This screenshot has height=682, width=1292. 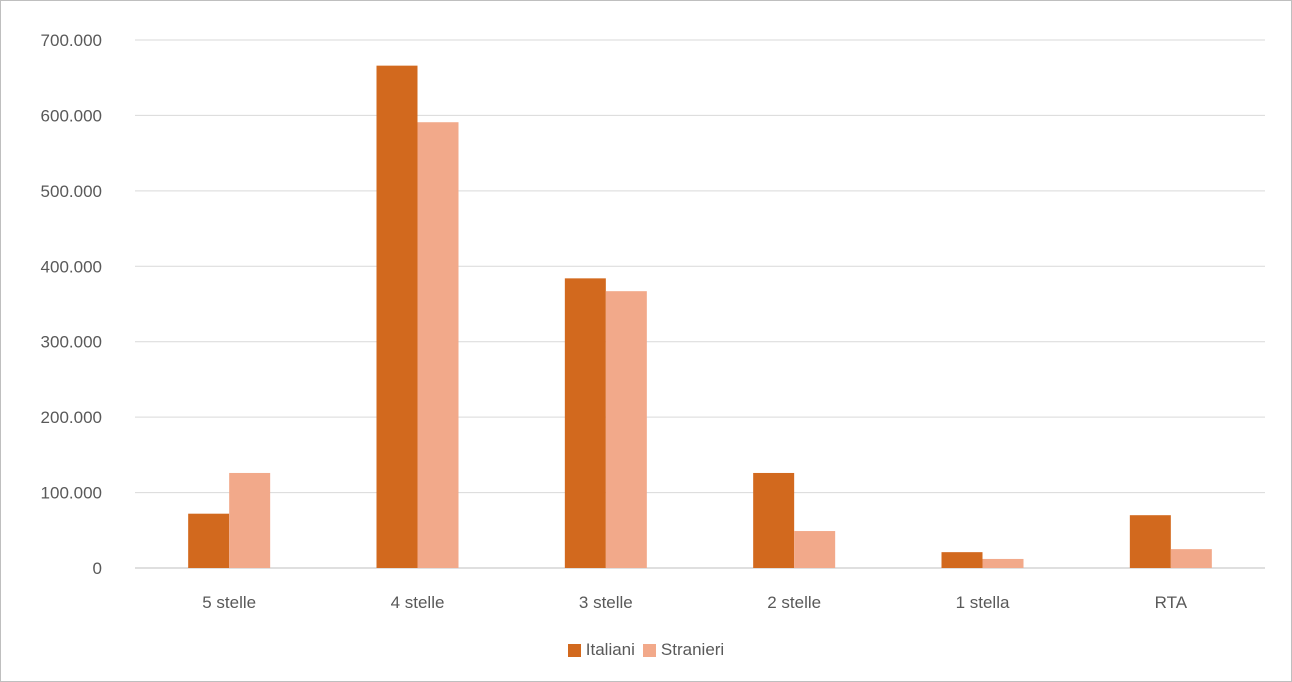 What do you see at coordinates (1171, 602) in the screenshot?
I see `x-tick-label: RTA` at bounding box center [1171, 602].